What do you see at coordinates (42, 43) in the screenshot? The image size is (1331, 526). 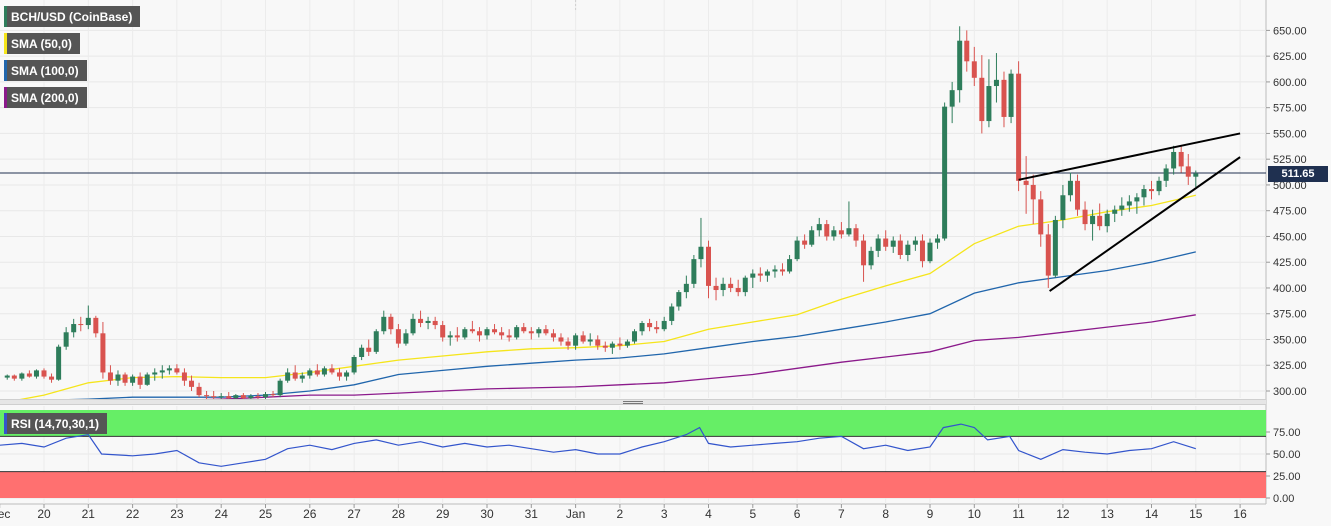 I see `sma50-legend: SMA (50,0)` at bounding box center [42, 43].